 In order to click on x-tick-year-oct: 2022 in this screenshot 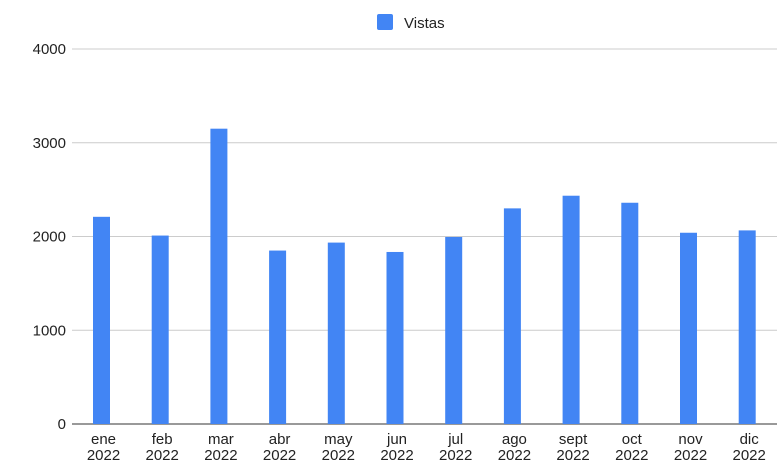, I will do `click(631, 455)`.